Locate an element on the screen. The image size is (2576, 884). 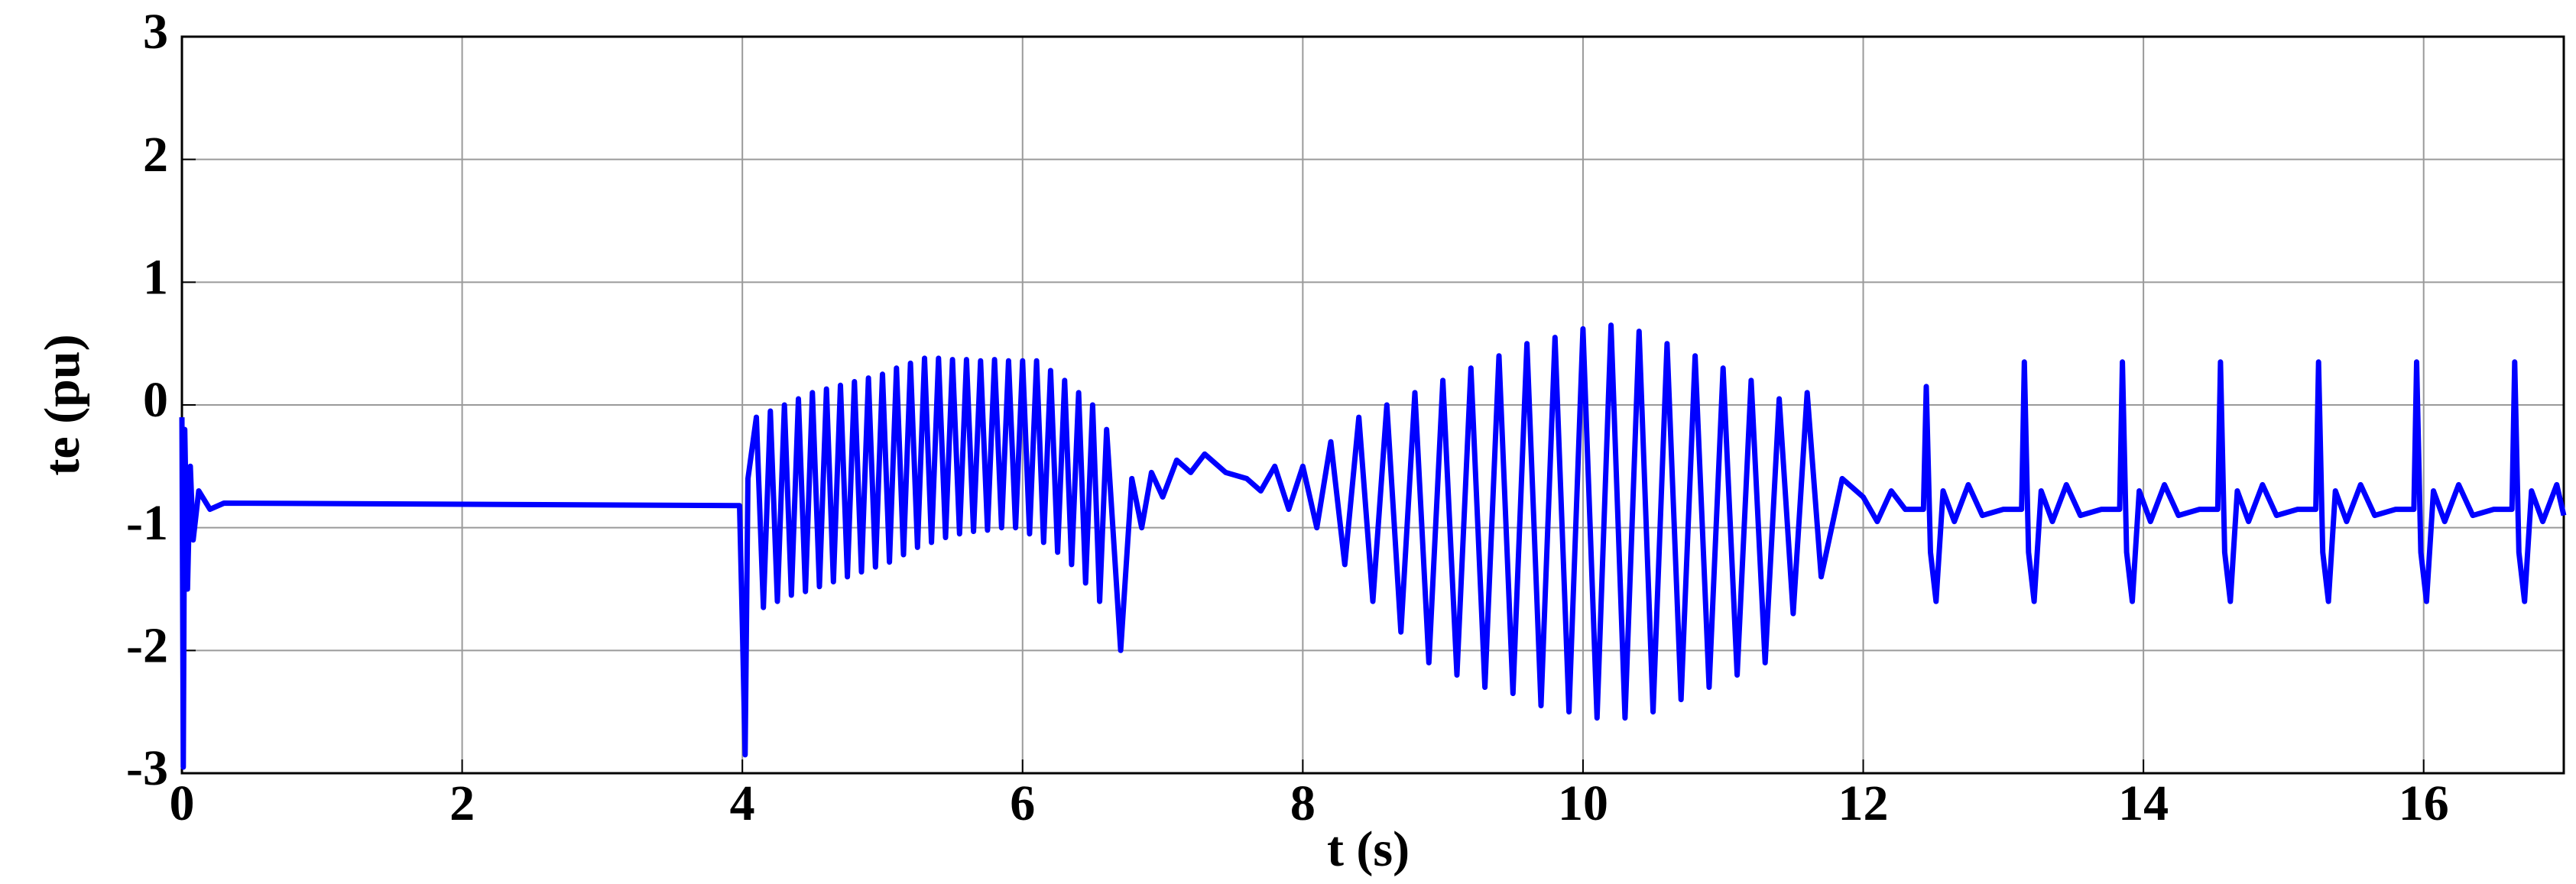
y-tick-label: 3 is located at coordinates (155, 32).